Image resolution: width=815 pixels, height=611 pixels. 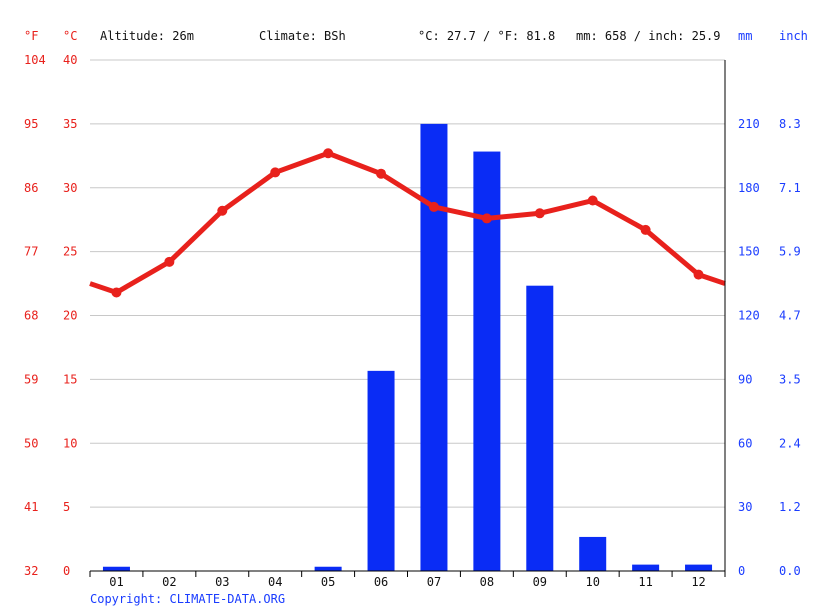 I want to click on inch-tick-label: 8.3, so click(x=790, y=124).